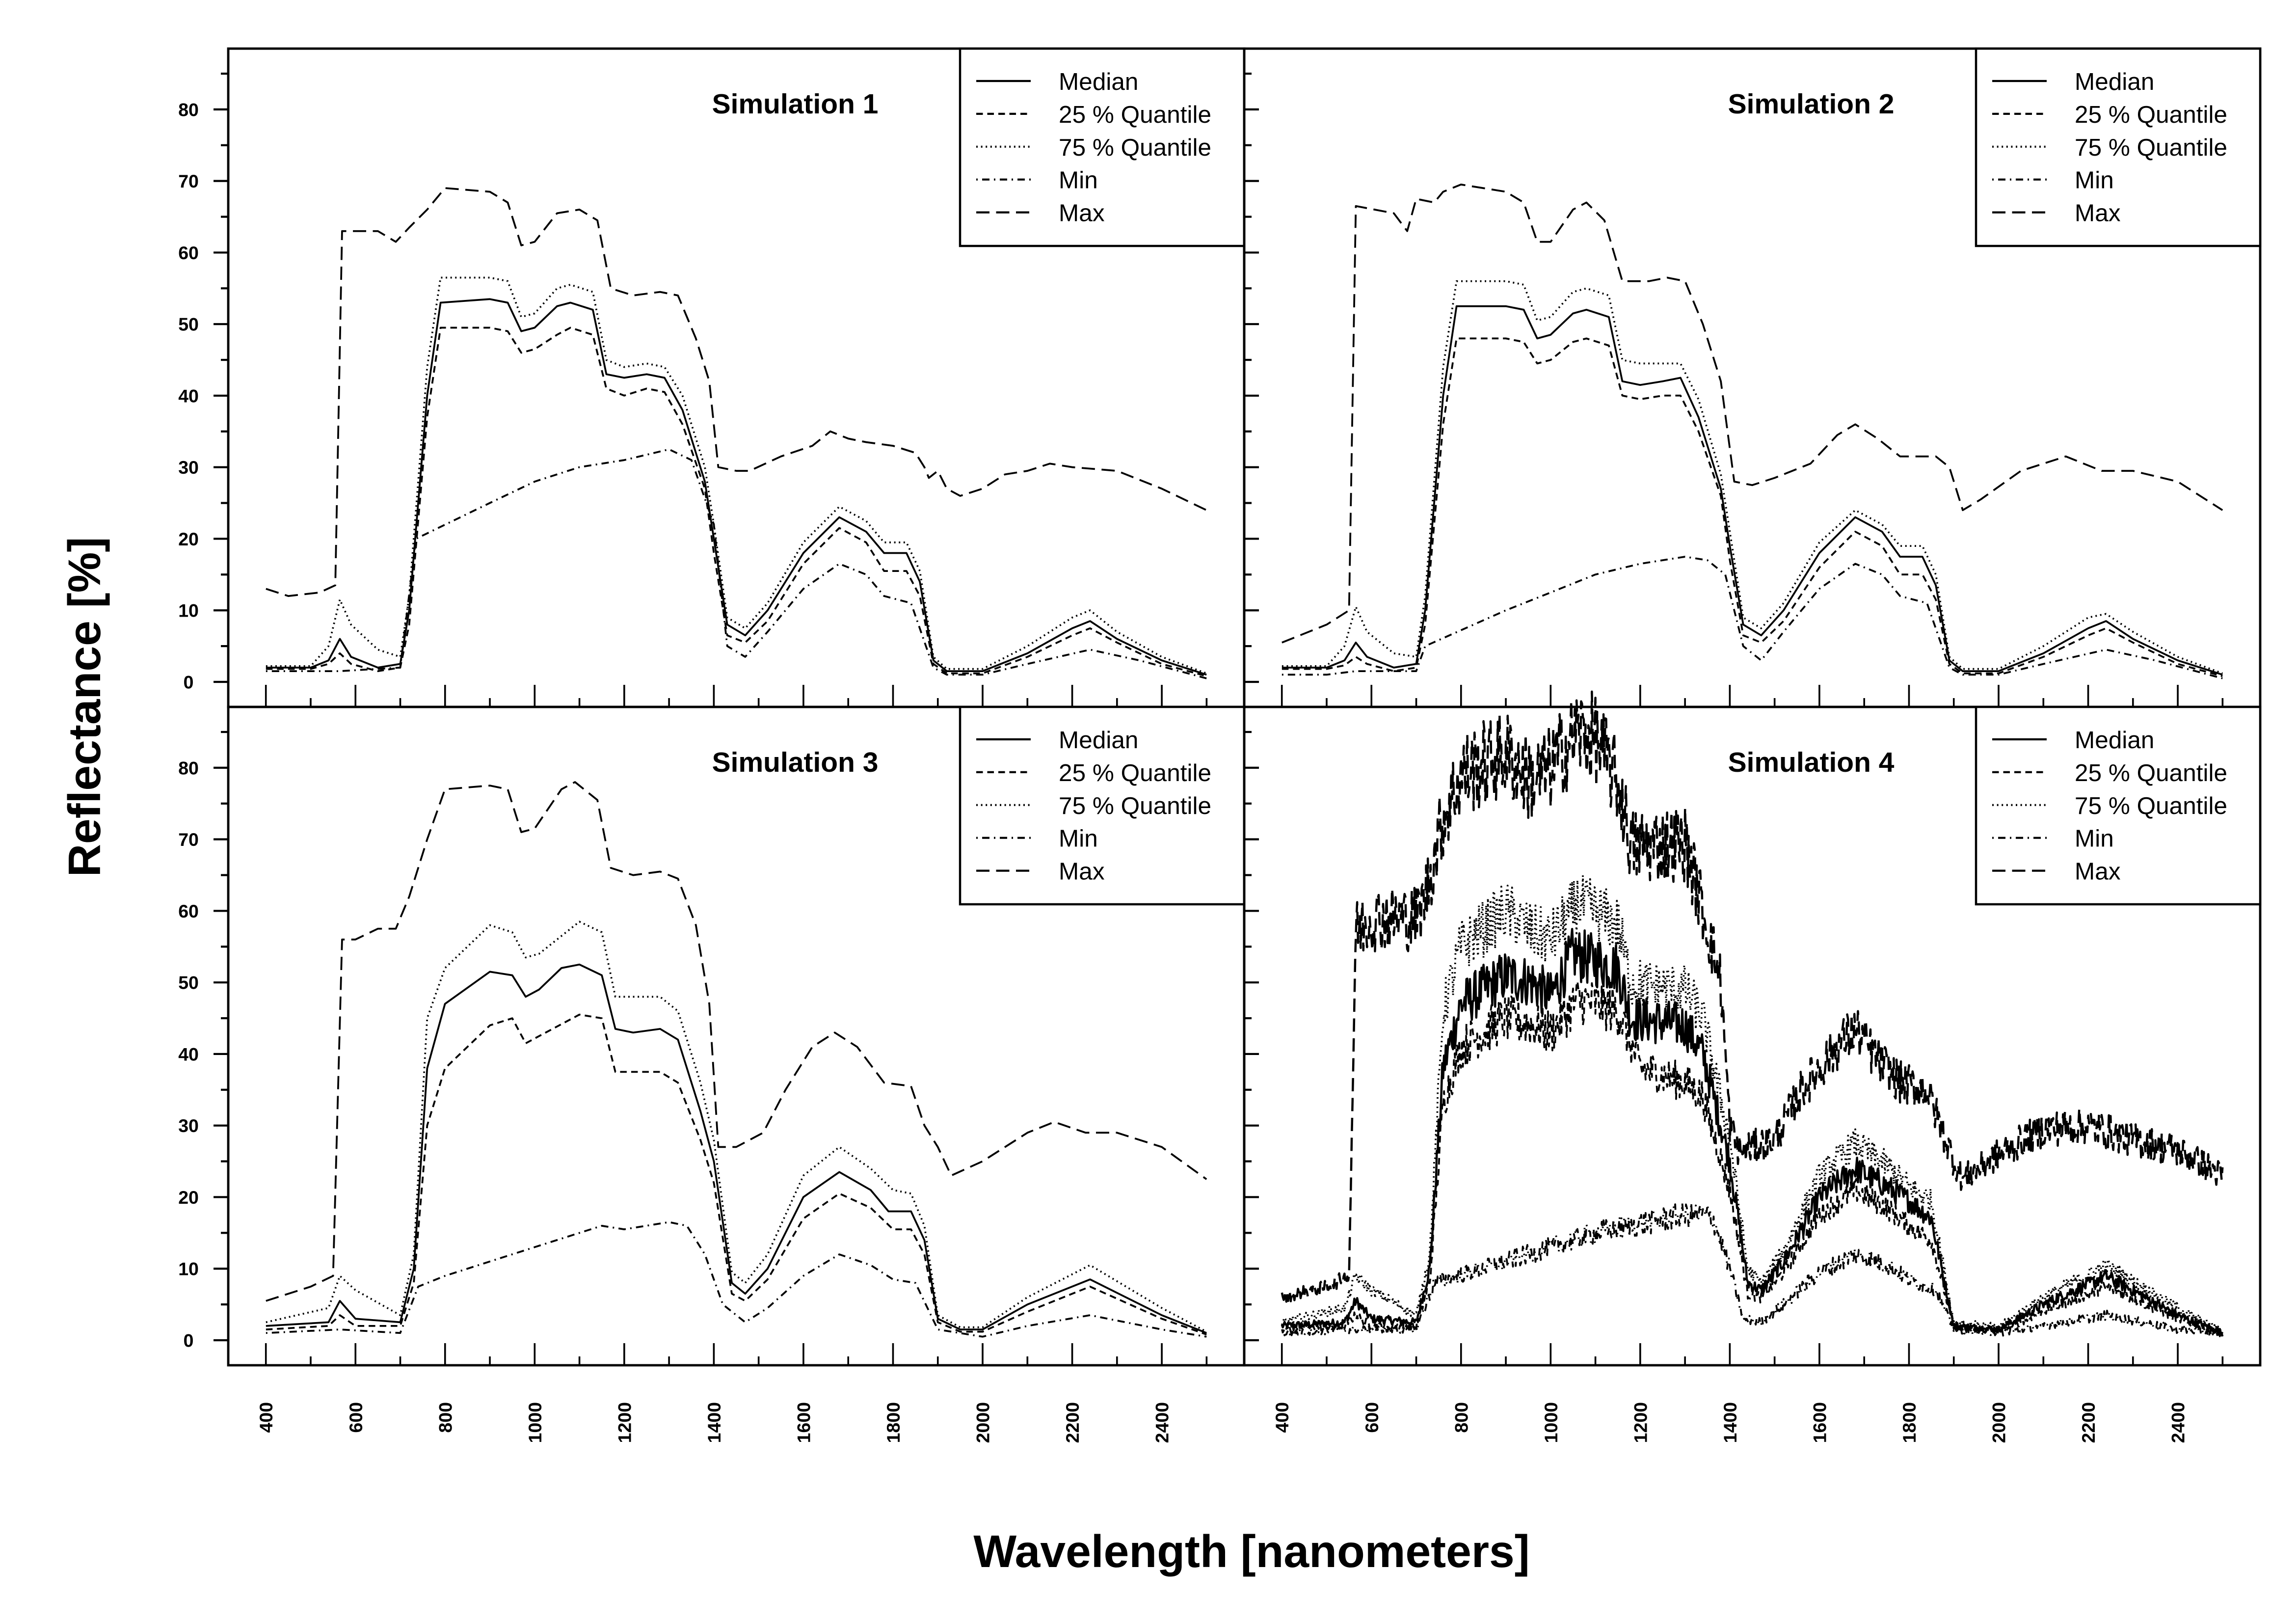 This screenshot has width=2296, height=1623. I want to click on series-line-75-quantile, so click(1752, 477).